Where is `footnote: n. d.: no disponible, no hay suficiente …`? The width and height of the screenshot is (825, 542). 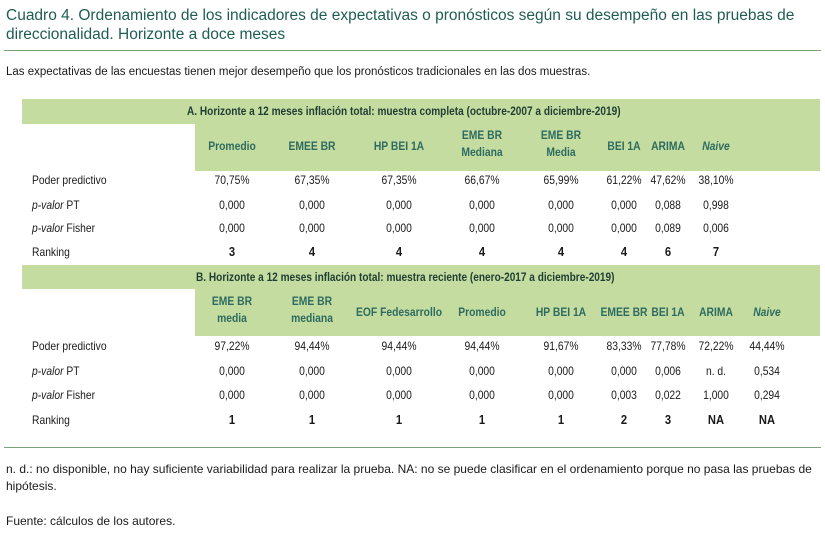 footnote: n. d.: no disponible, no hay suficiente … is located at coordinates (409, 477).